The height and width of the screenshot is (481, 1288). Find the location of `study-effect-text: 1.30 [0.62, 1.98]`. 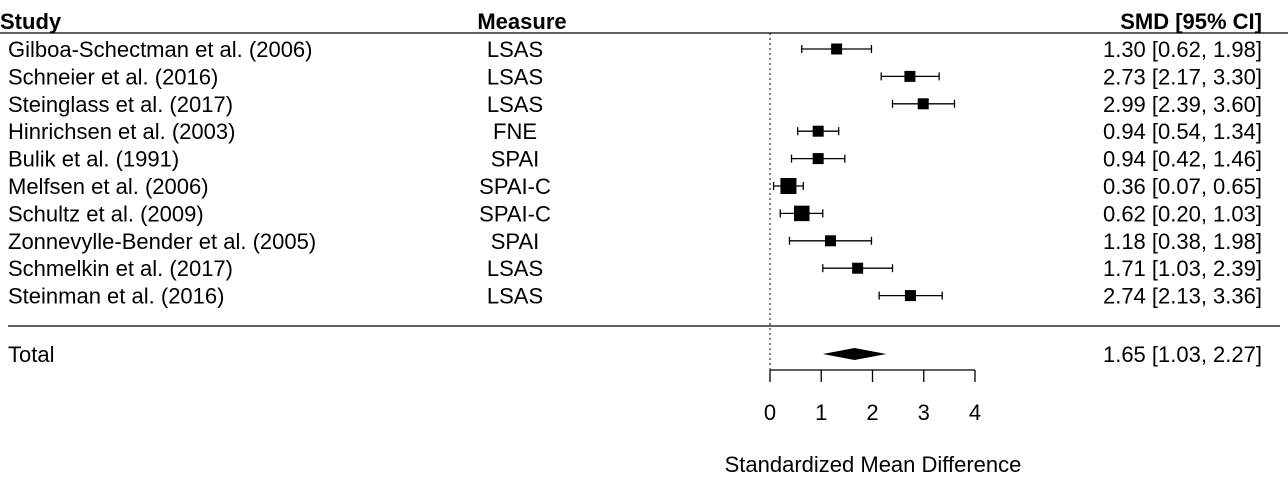

study-effect-text: 1.30 [0.62, 1.98] is located at coordinates (1182, 49).